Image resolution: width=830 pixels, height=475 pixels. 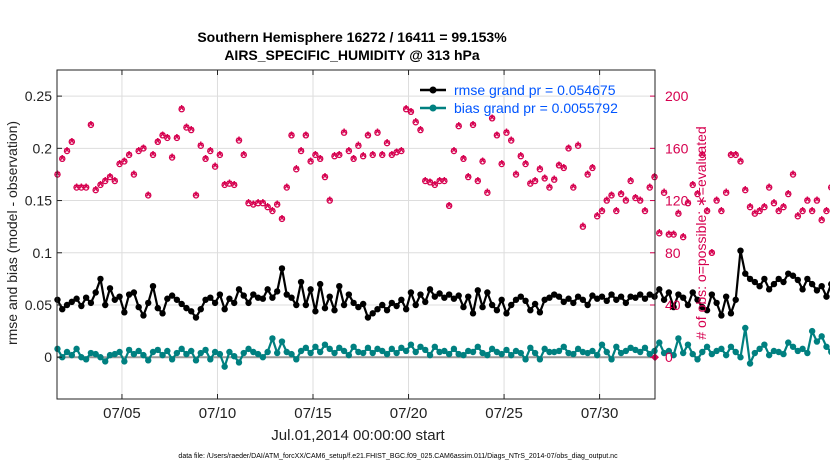 I want to click on y-right-tick-label: 80, so click(x=673, y=253).